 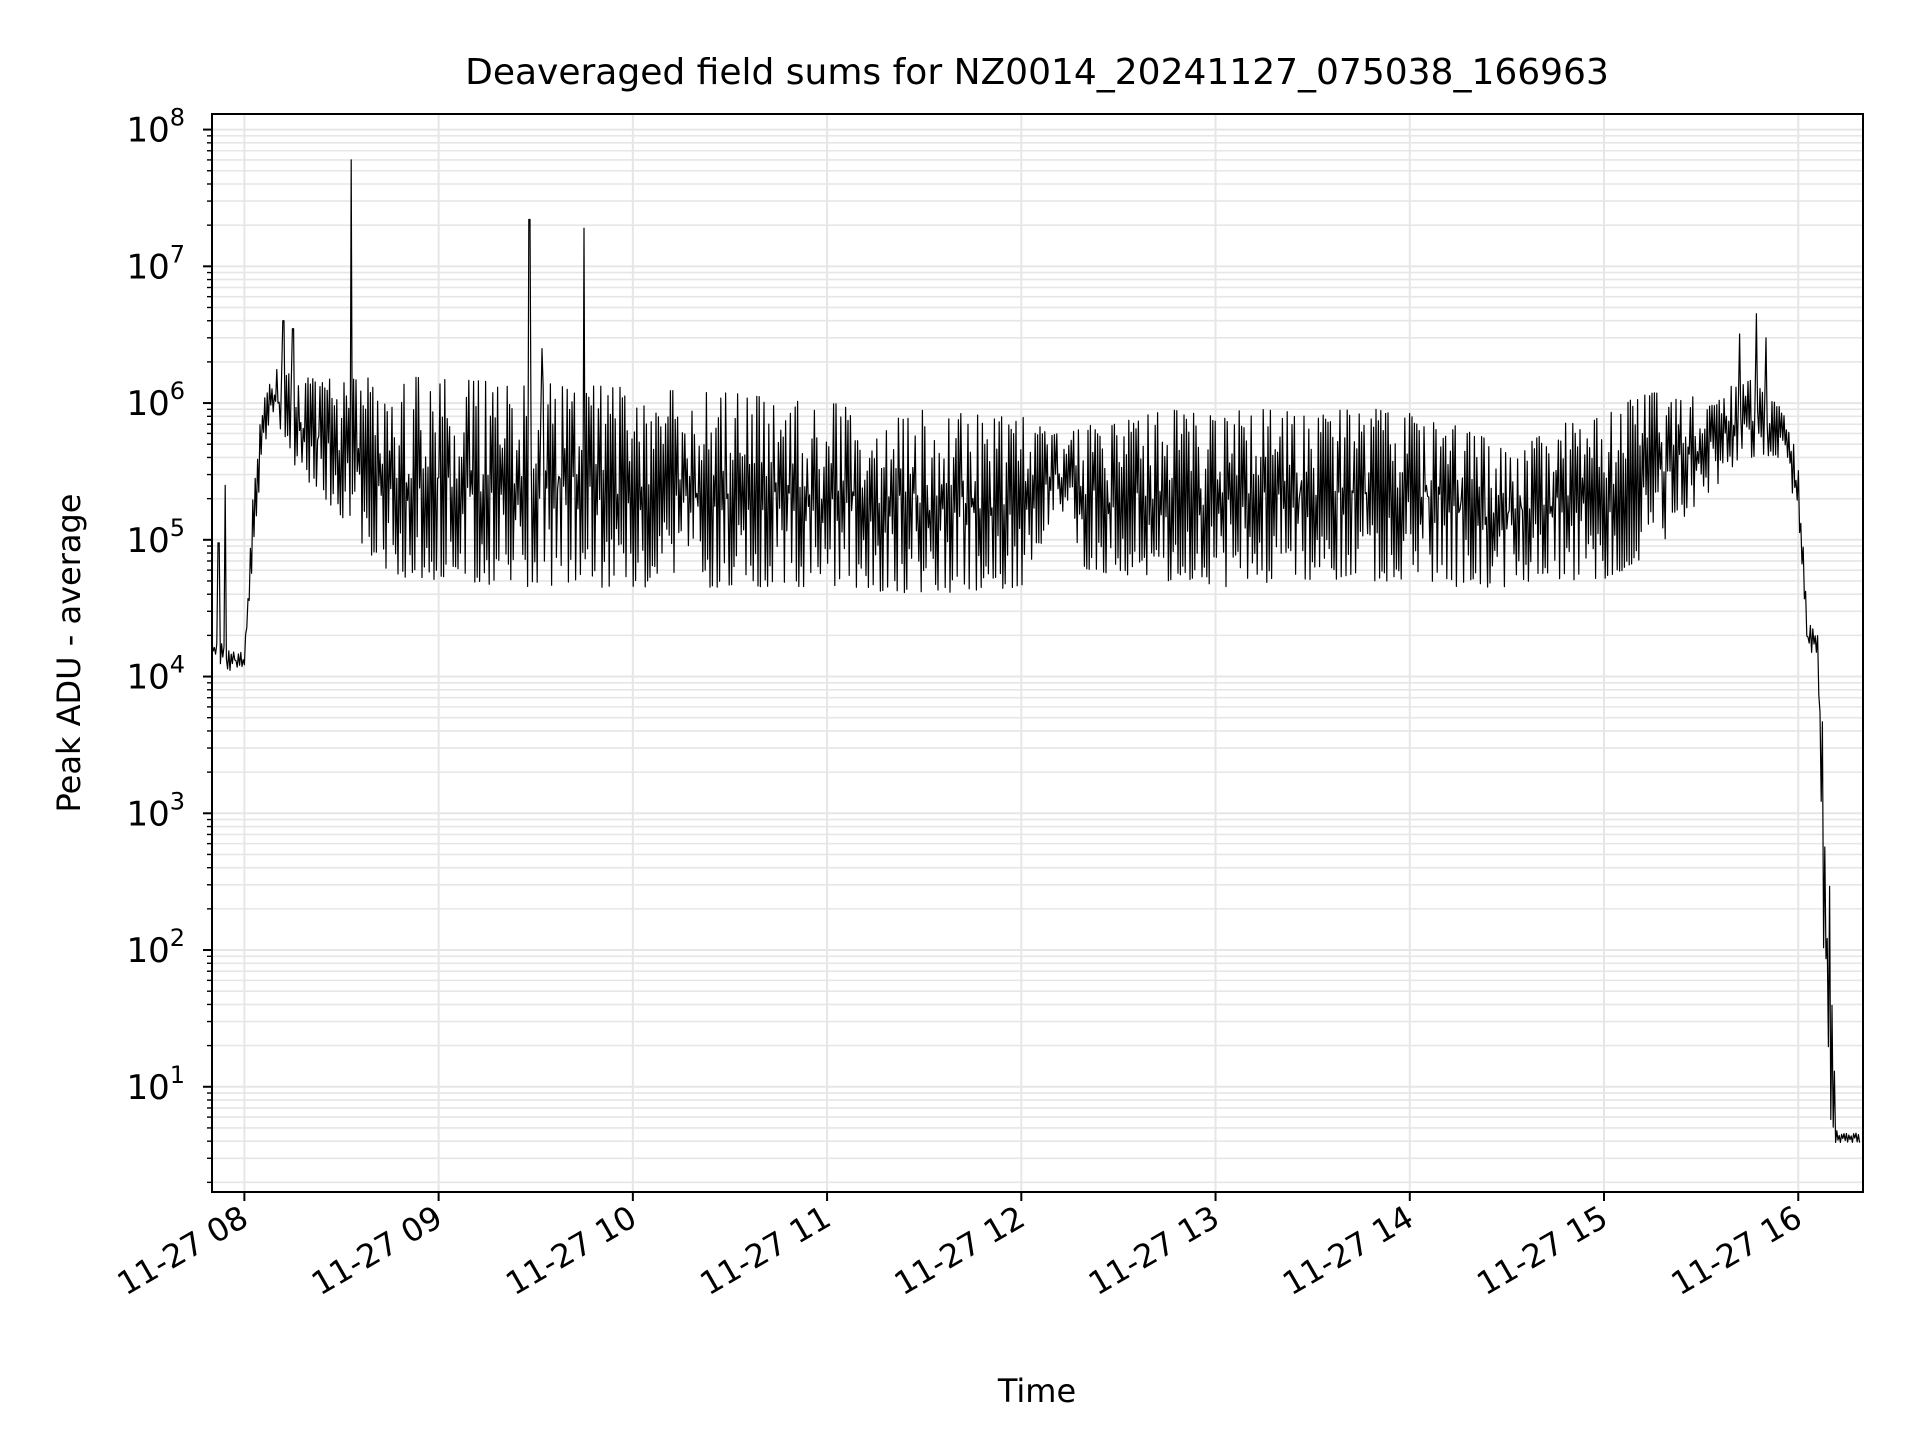 What do you see at coordinates (183, 1250) in the screenshot?
I see `x-tick-label: 11-27 08` at bounding box center [183, 1250].